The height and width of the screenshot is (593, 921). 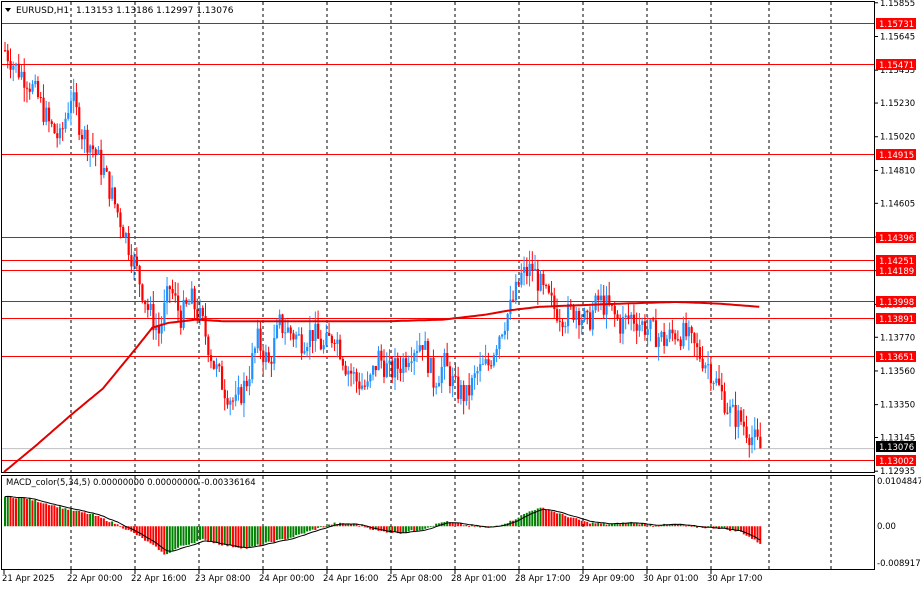 What do you see at coordinates (8, 10) in the screenshot?
I see `symbol-dropdown-icon` at bounding box center [8, 10].